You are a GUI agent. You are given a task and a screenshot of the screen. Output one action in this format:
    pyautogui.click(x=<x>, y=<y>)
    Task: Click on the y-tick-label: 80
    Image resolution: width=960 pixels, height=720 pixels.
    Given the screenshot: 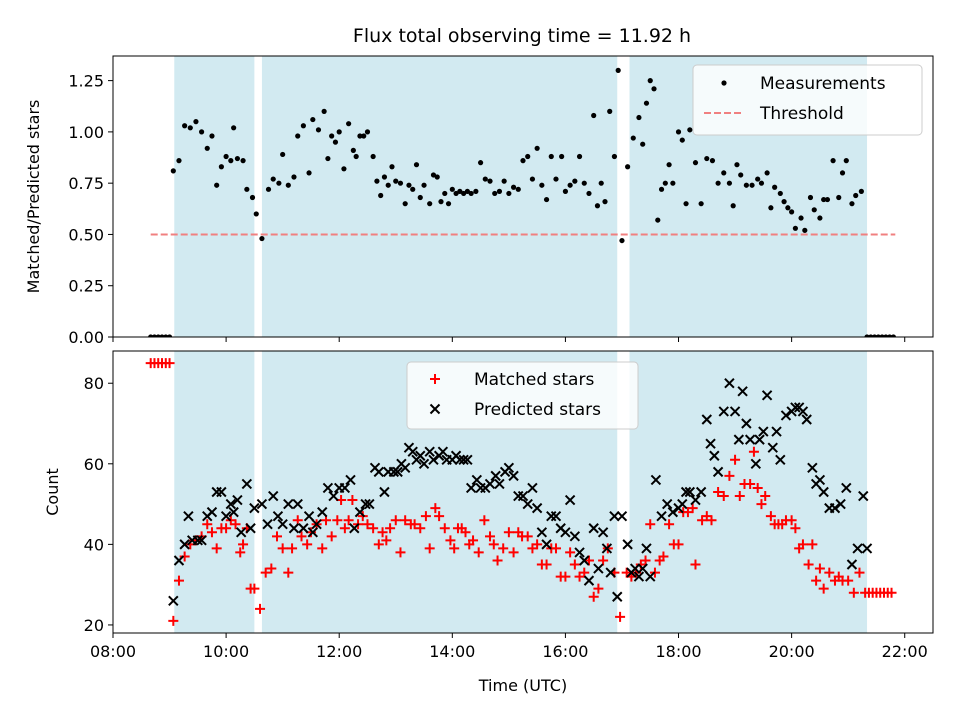 What is the action you would take?
    pyautogui.click(x=94, y=383)
    